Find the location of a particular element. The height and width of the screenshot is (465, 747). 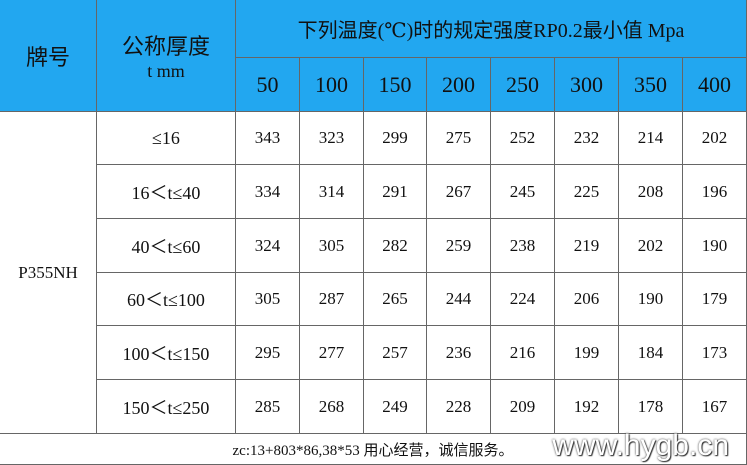

thickness-cell: ≤16 is located at coordinates (166, 138).